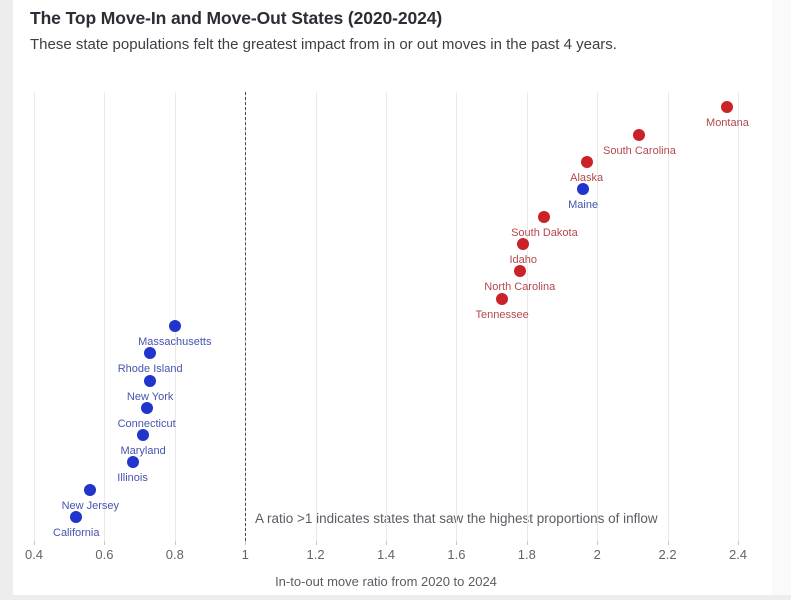  Describe the element at coordinates (502, 298) in the screenshot. I see `data-point-tennessee` at that location.